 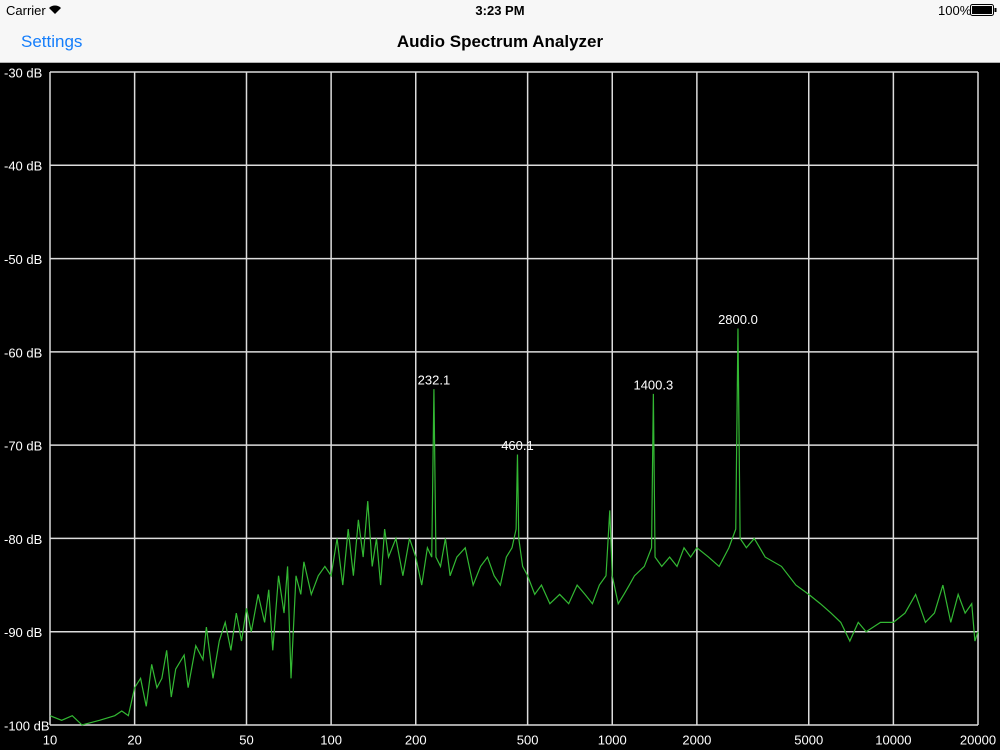 I want to click on x-tick-label: 50, so click(x=246, y=739).